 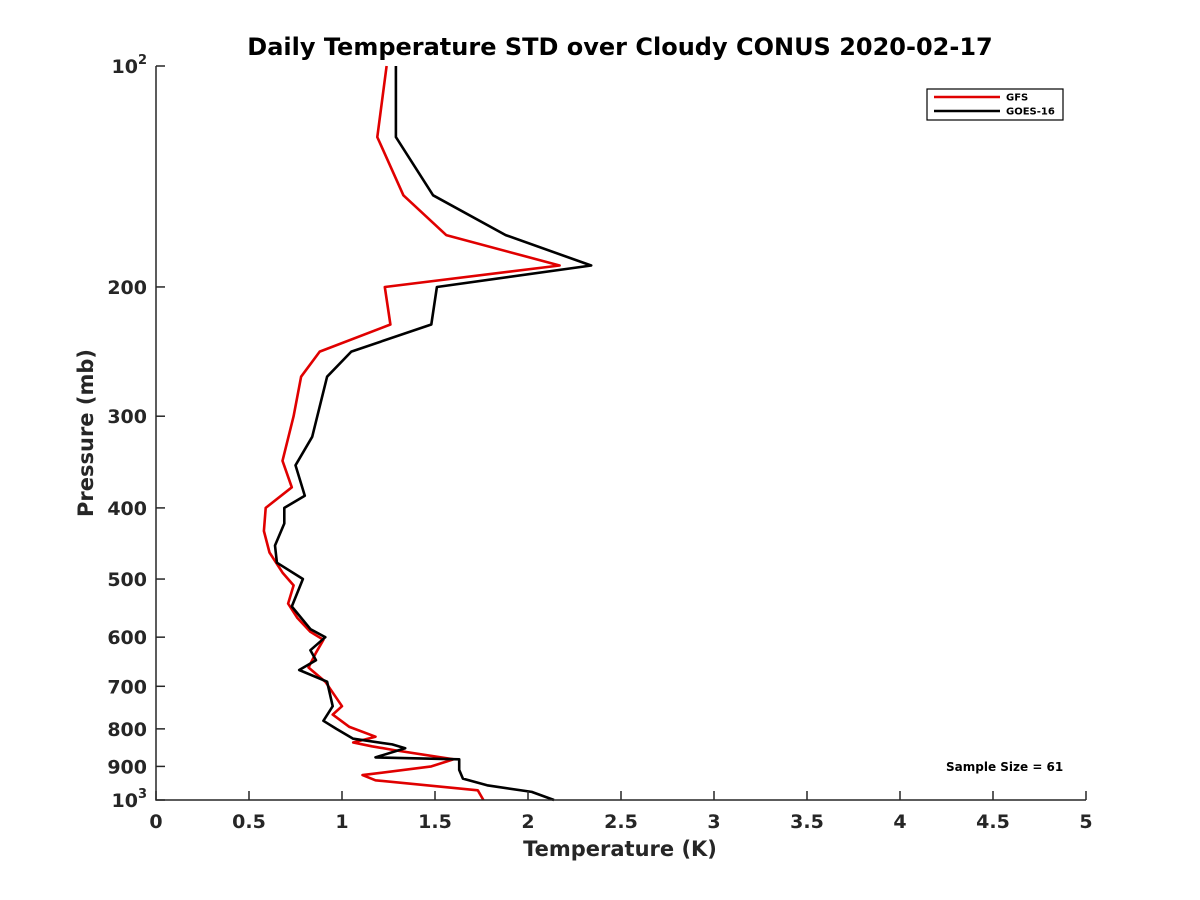 What do you see at coordinates (713, 822) in the screenshot?
I see `x-tick-label: 3` at bounding box center [713, 822].